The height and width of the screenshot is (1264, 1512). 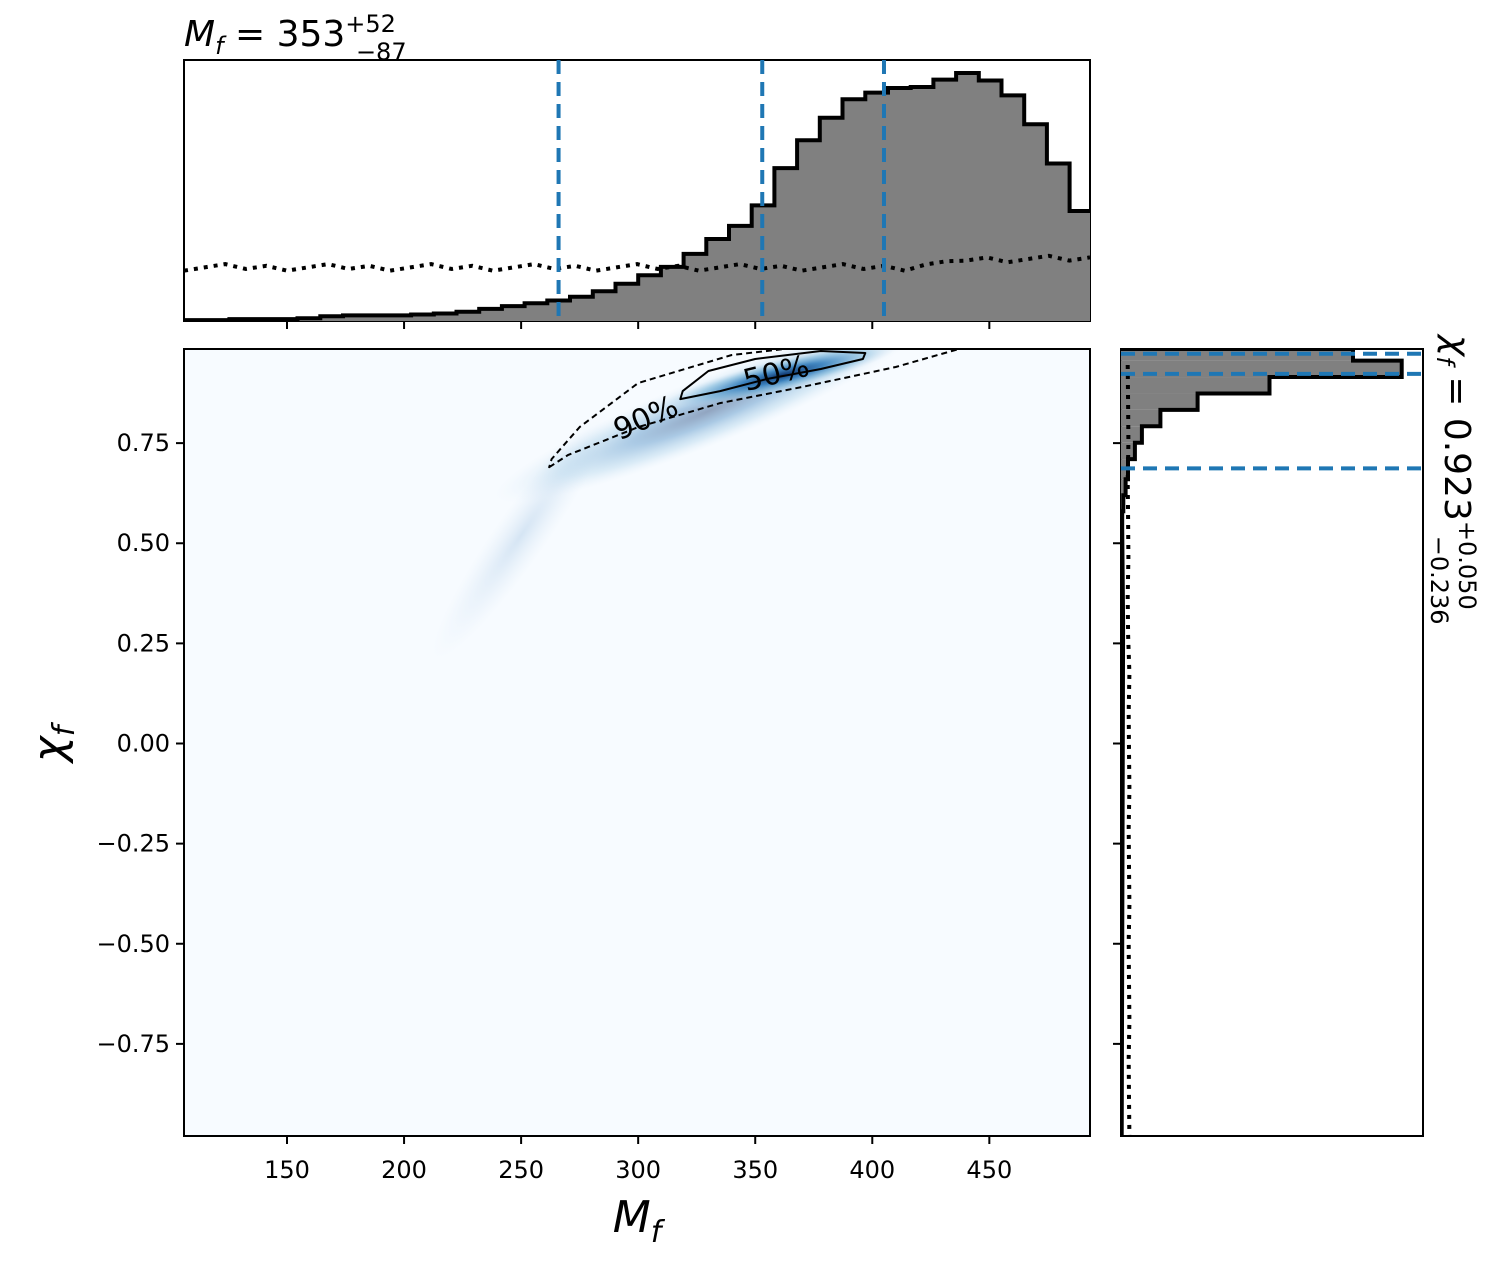 I want to click on x-tick-label: 350, so click(x=755, y=1170).